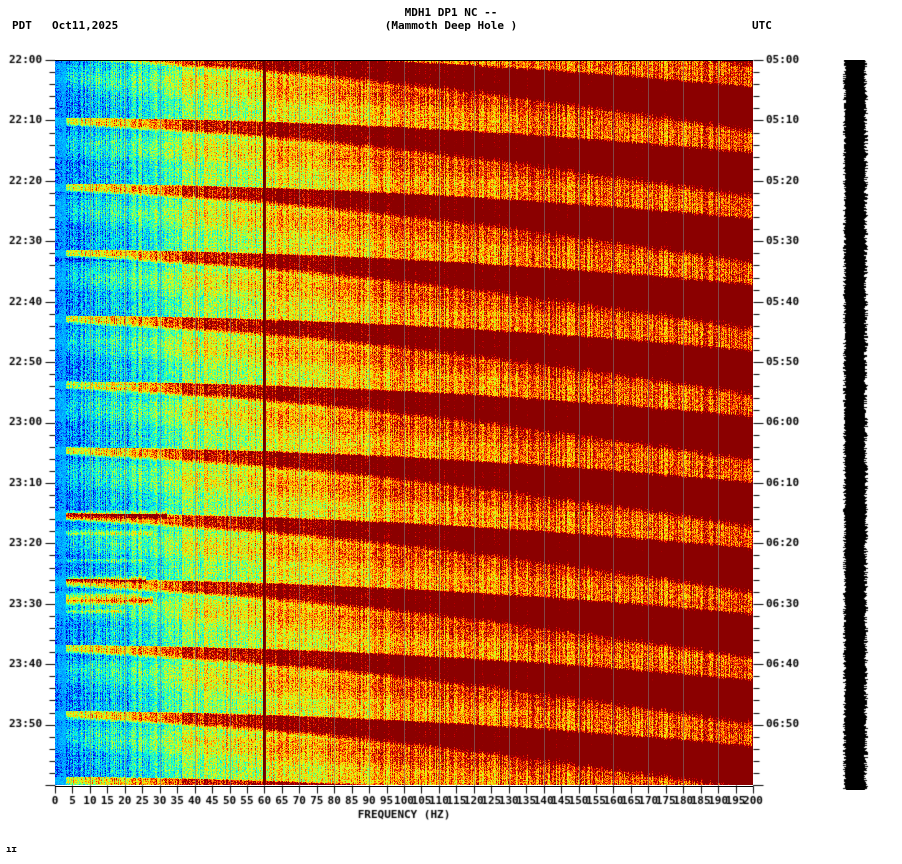 The width and height of the screenshot is (902, 864). Describe the element at coordinates (11, 850) in the screenshot. I see `corner-mark: ıɪ` at that location.